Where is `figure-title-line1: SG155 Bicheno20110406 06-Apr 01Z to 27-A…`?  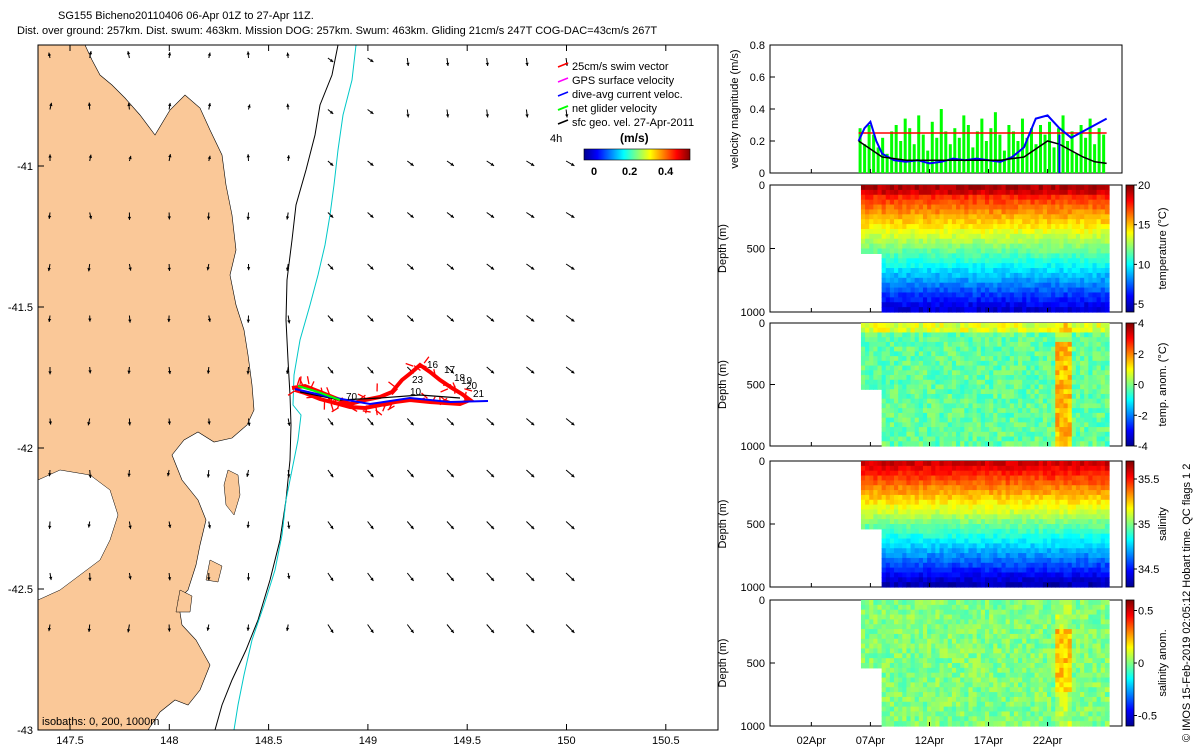 figure-title-line1: SG155 Bicheno20110406 06-Apr 01Z to 27-A… is located at coordinates (186, 16).